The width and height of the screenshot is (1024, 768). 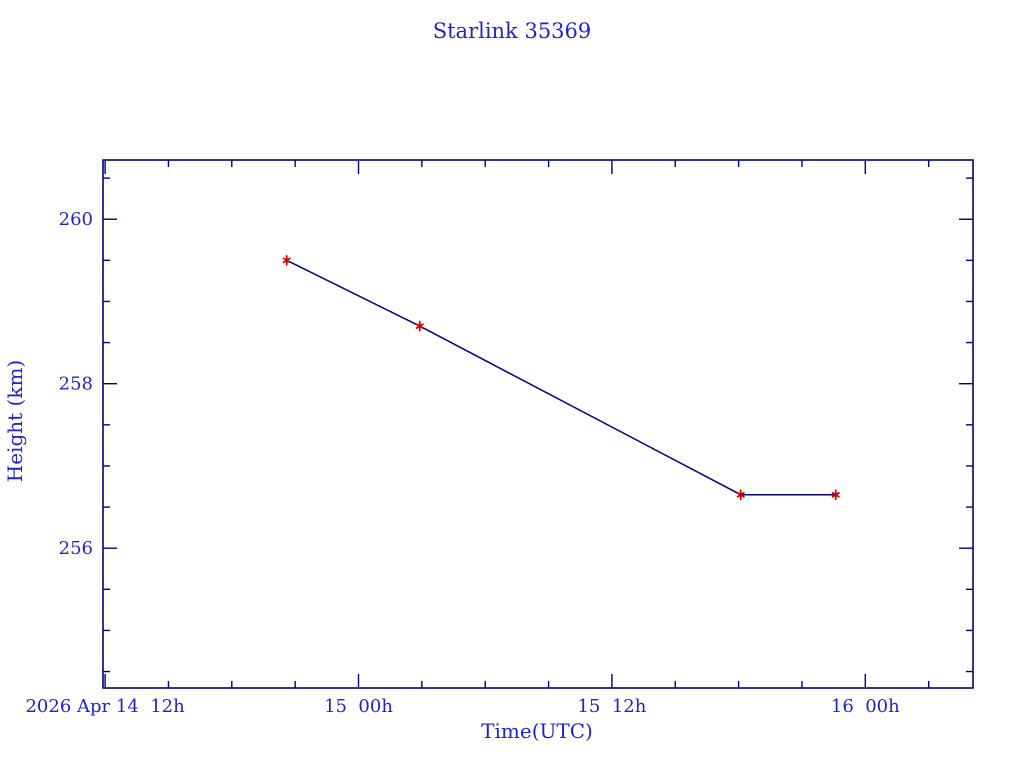 What do you see at coordinates (865, 706) in the screenshot?
I see `x-tick-label: 16 00h` at bounding box center [865, 706].